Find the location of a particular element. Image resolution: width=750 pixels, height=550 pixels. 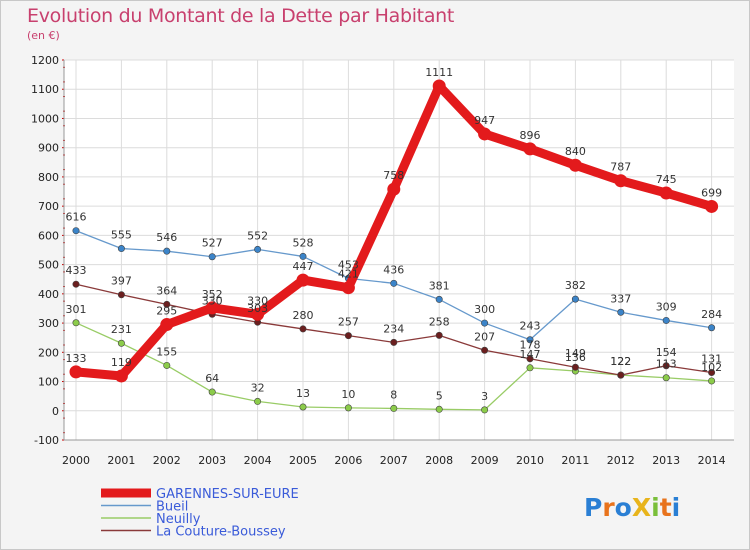

data-label-la-couture-boussey: 364 is located at coordinates (166, 290).